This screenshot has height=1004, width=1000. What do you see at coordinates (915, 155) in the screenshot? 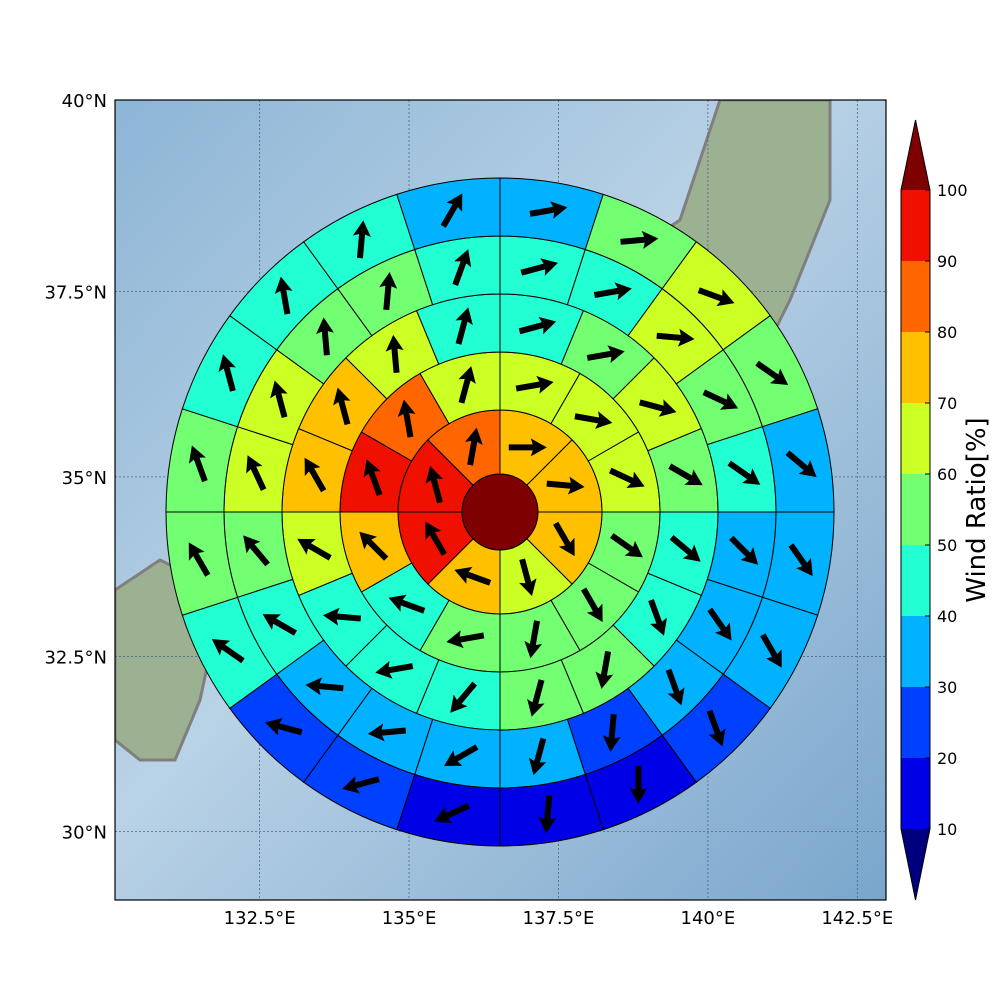
I see `colorbar-over` at bounding box center [915, 155].